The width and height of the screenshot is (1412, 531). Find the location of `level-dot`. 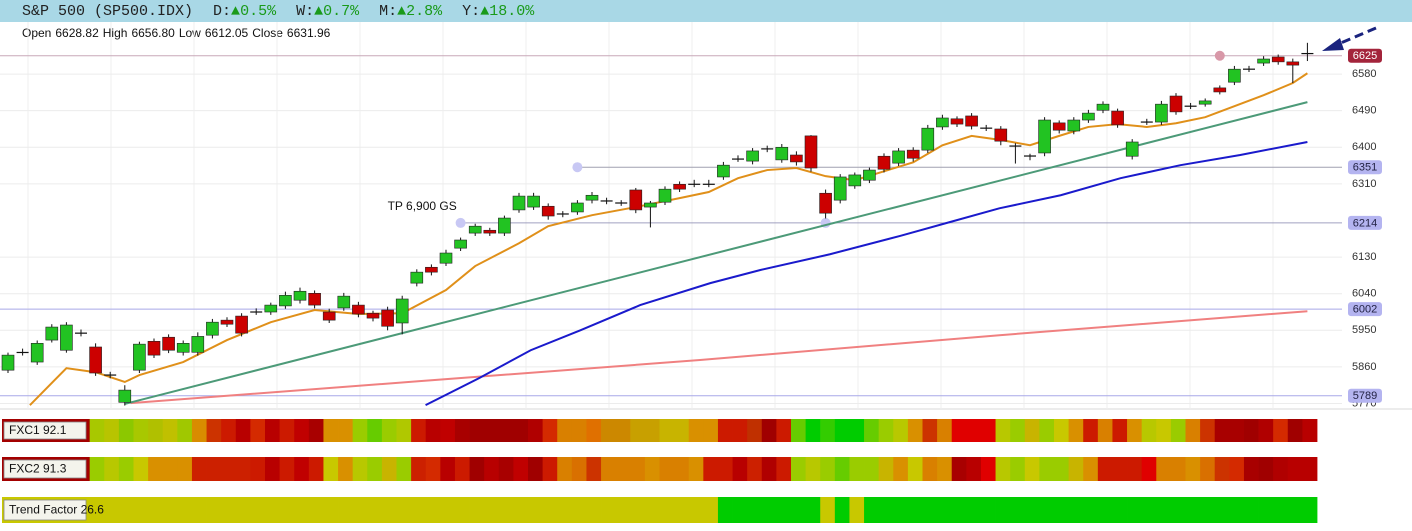

level-dot is located at coordinates (577, 167).